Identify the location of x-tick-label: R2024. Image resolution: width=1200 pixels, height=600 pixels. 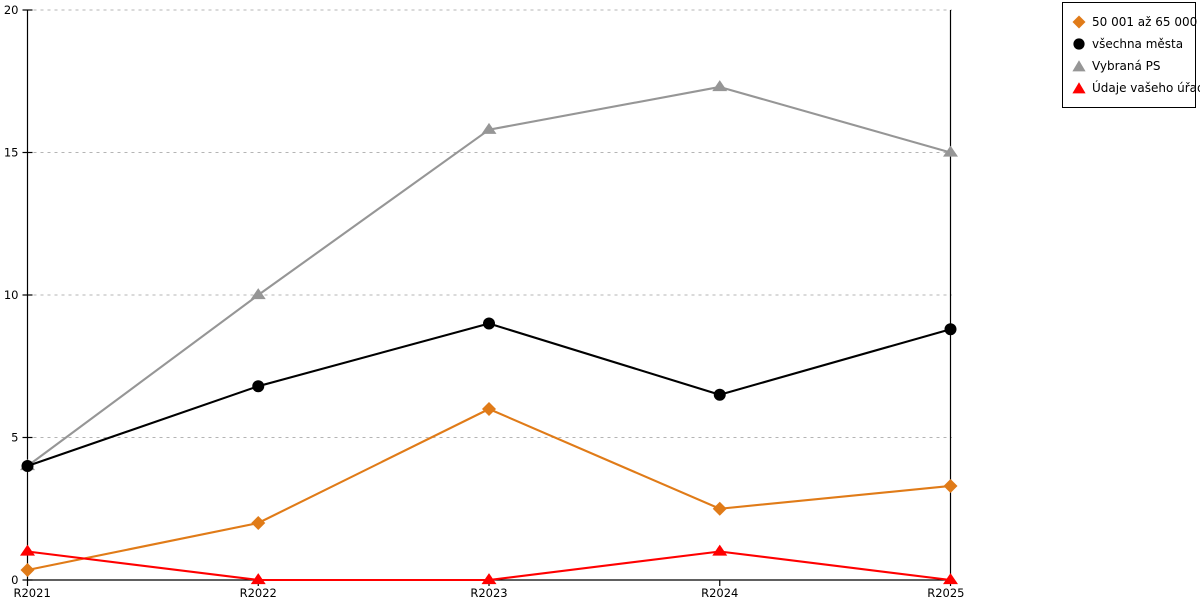
(719, 593).